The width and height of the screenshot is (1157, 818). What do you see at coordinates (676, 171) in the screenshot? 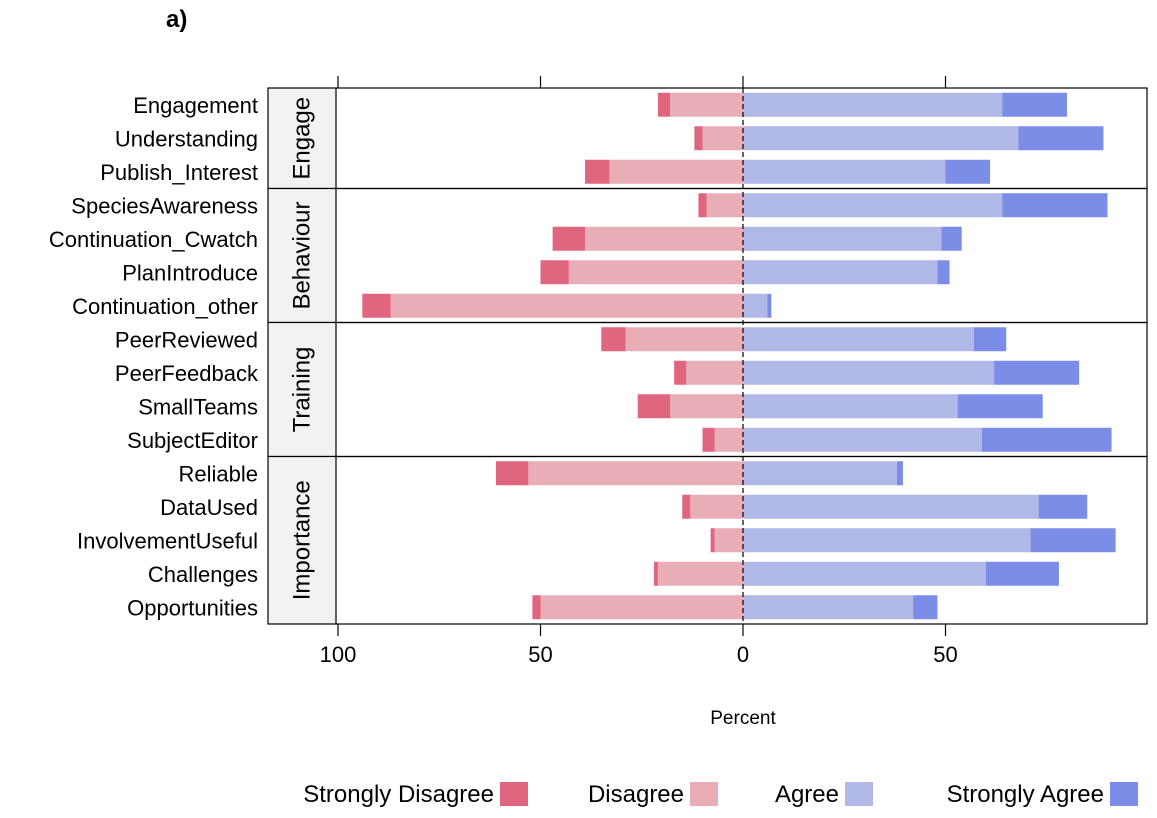
I see `bar-disagree-publish-interest` at bounding box center [676, 171].